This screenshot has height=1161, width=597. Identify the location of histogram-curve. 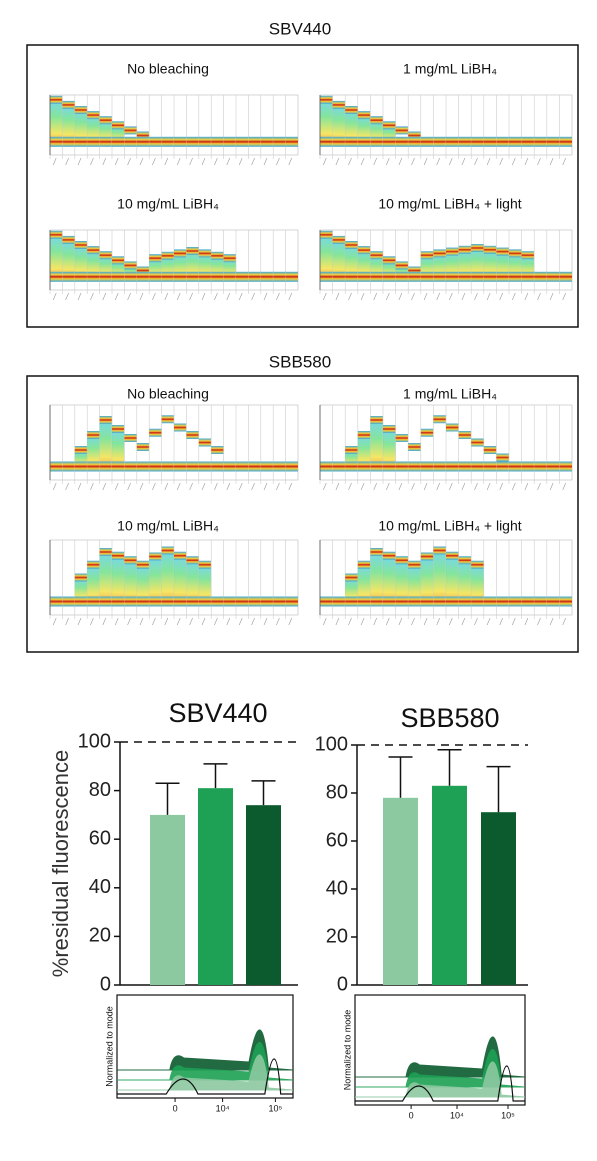
(205, 1072).